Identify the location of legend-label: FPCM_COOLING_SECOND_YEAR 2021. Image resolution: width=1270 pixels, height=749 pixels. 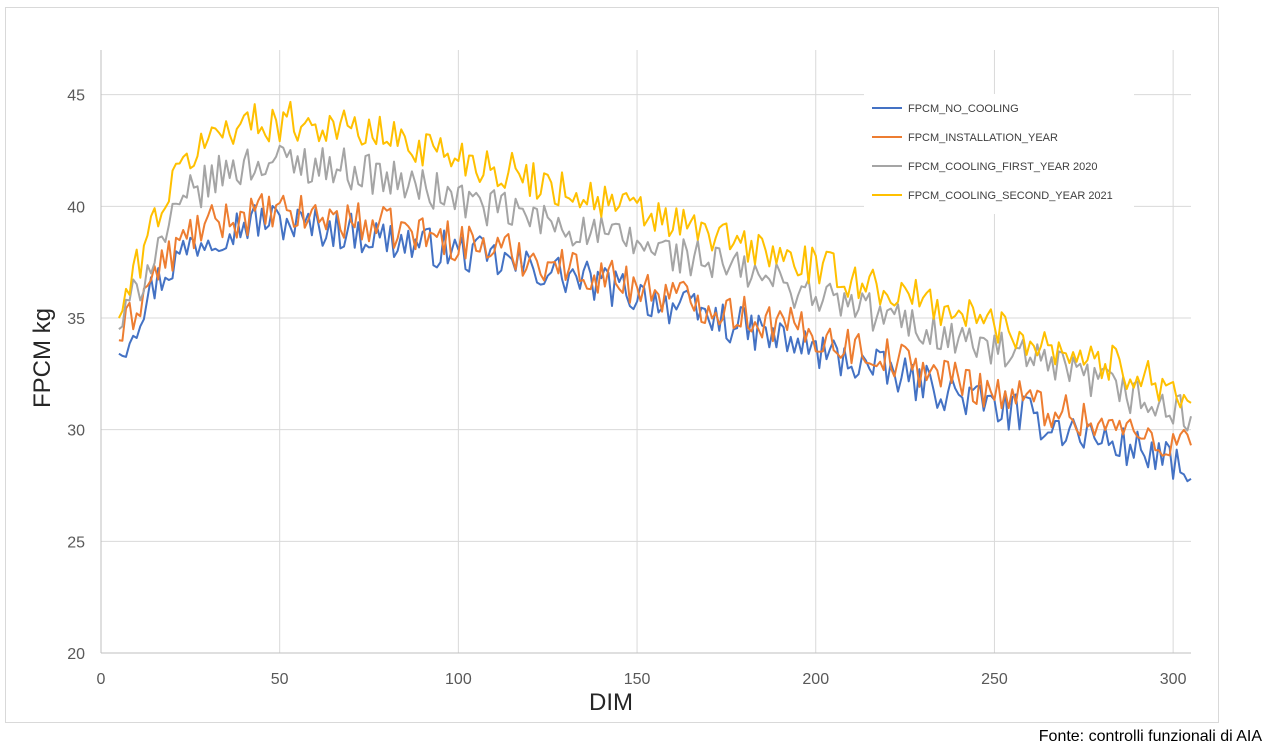
(1010, 196).